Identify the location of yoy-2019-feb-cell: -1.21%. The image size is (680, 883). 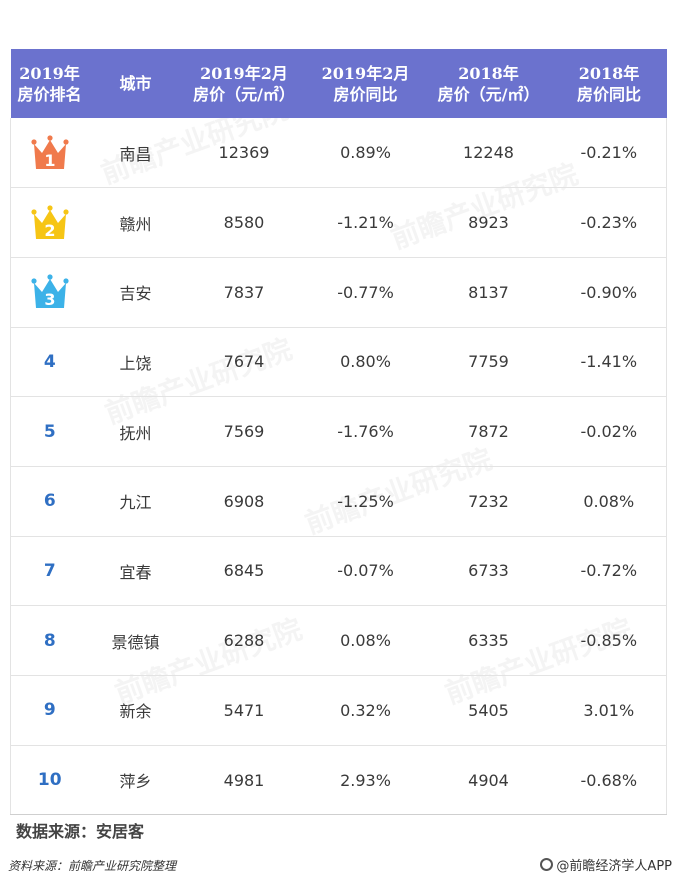
(365, 222).